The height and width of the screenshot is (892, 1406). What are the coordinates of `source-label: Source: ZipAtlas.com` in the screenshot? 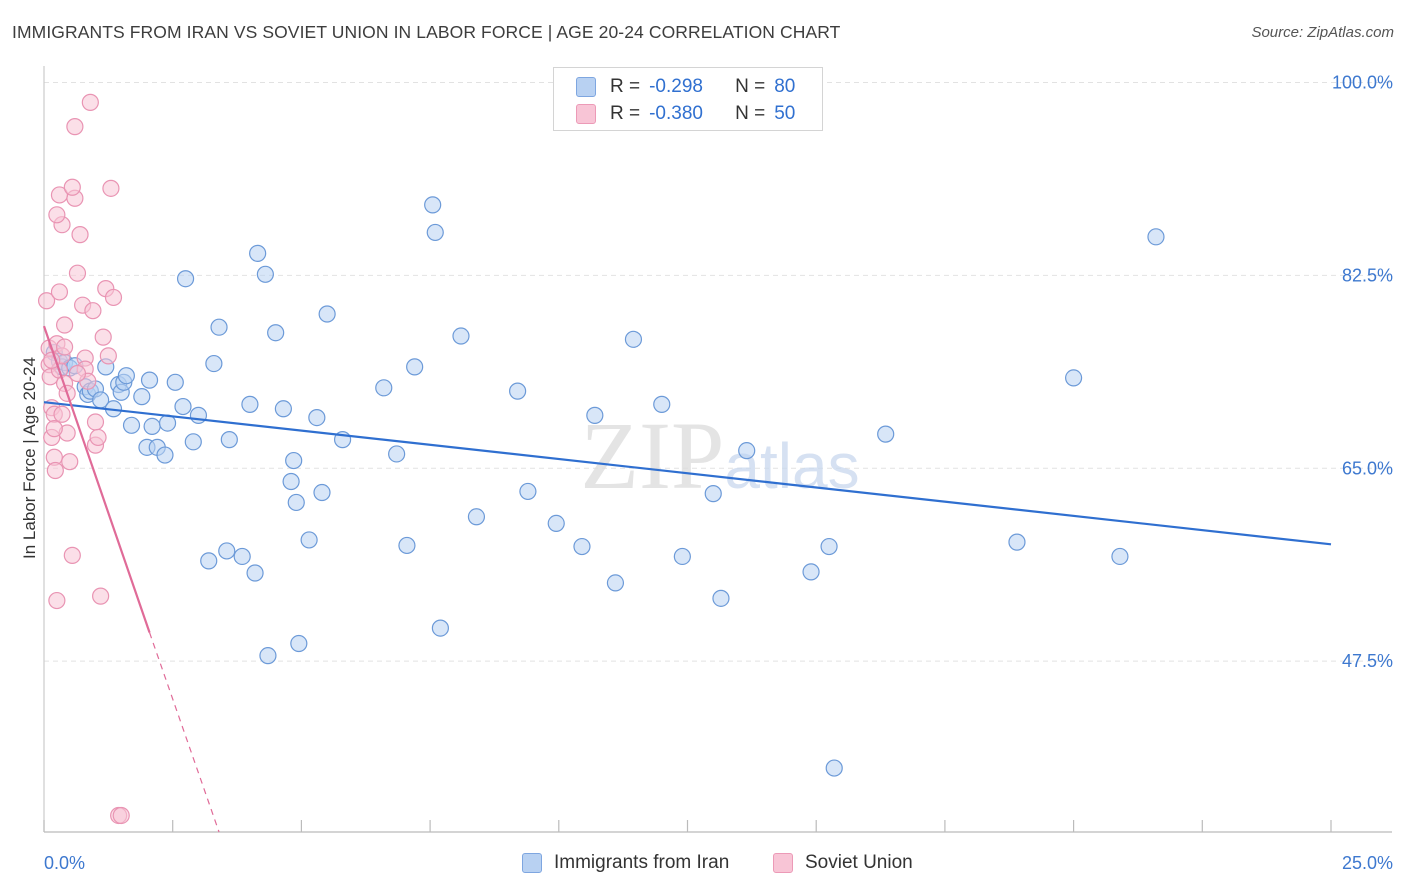 It's located at (1322, 32).